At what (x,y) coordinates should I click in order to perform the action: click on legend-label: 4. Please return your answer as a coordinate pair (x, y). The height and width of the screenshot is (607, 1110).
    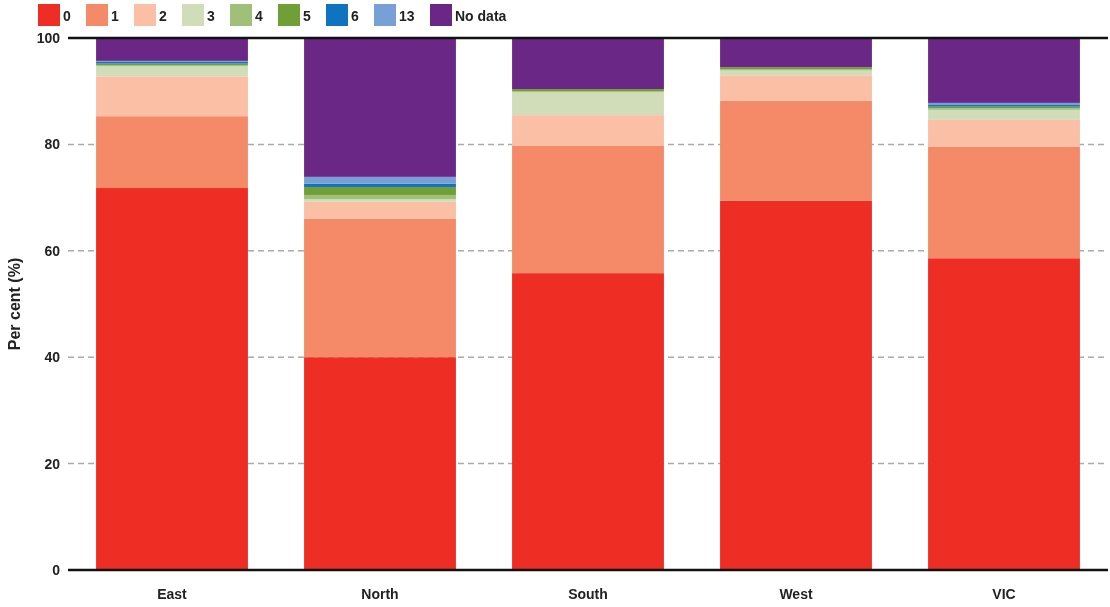
    Looking at the image, I should click on (259, 16).